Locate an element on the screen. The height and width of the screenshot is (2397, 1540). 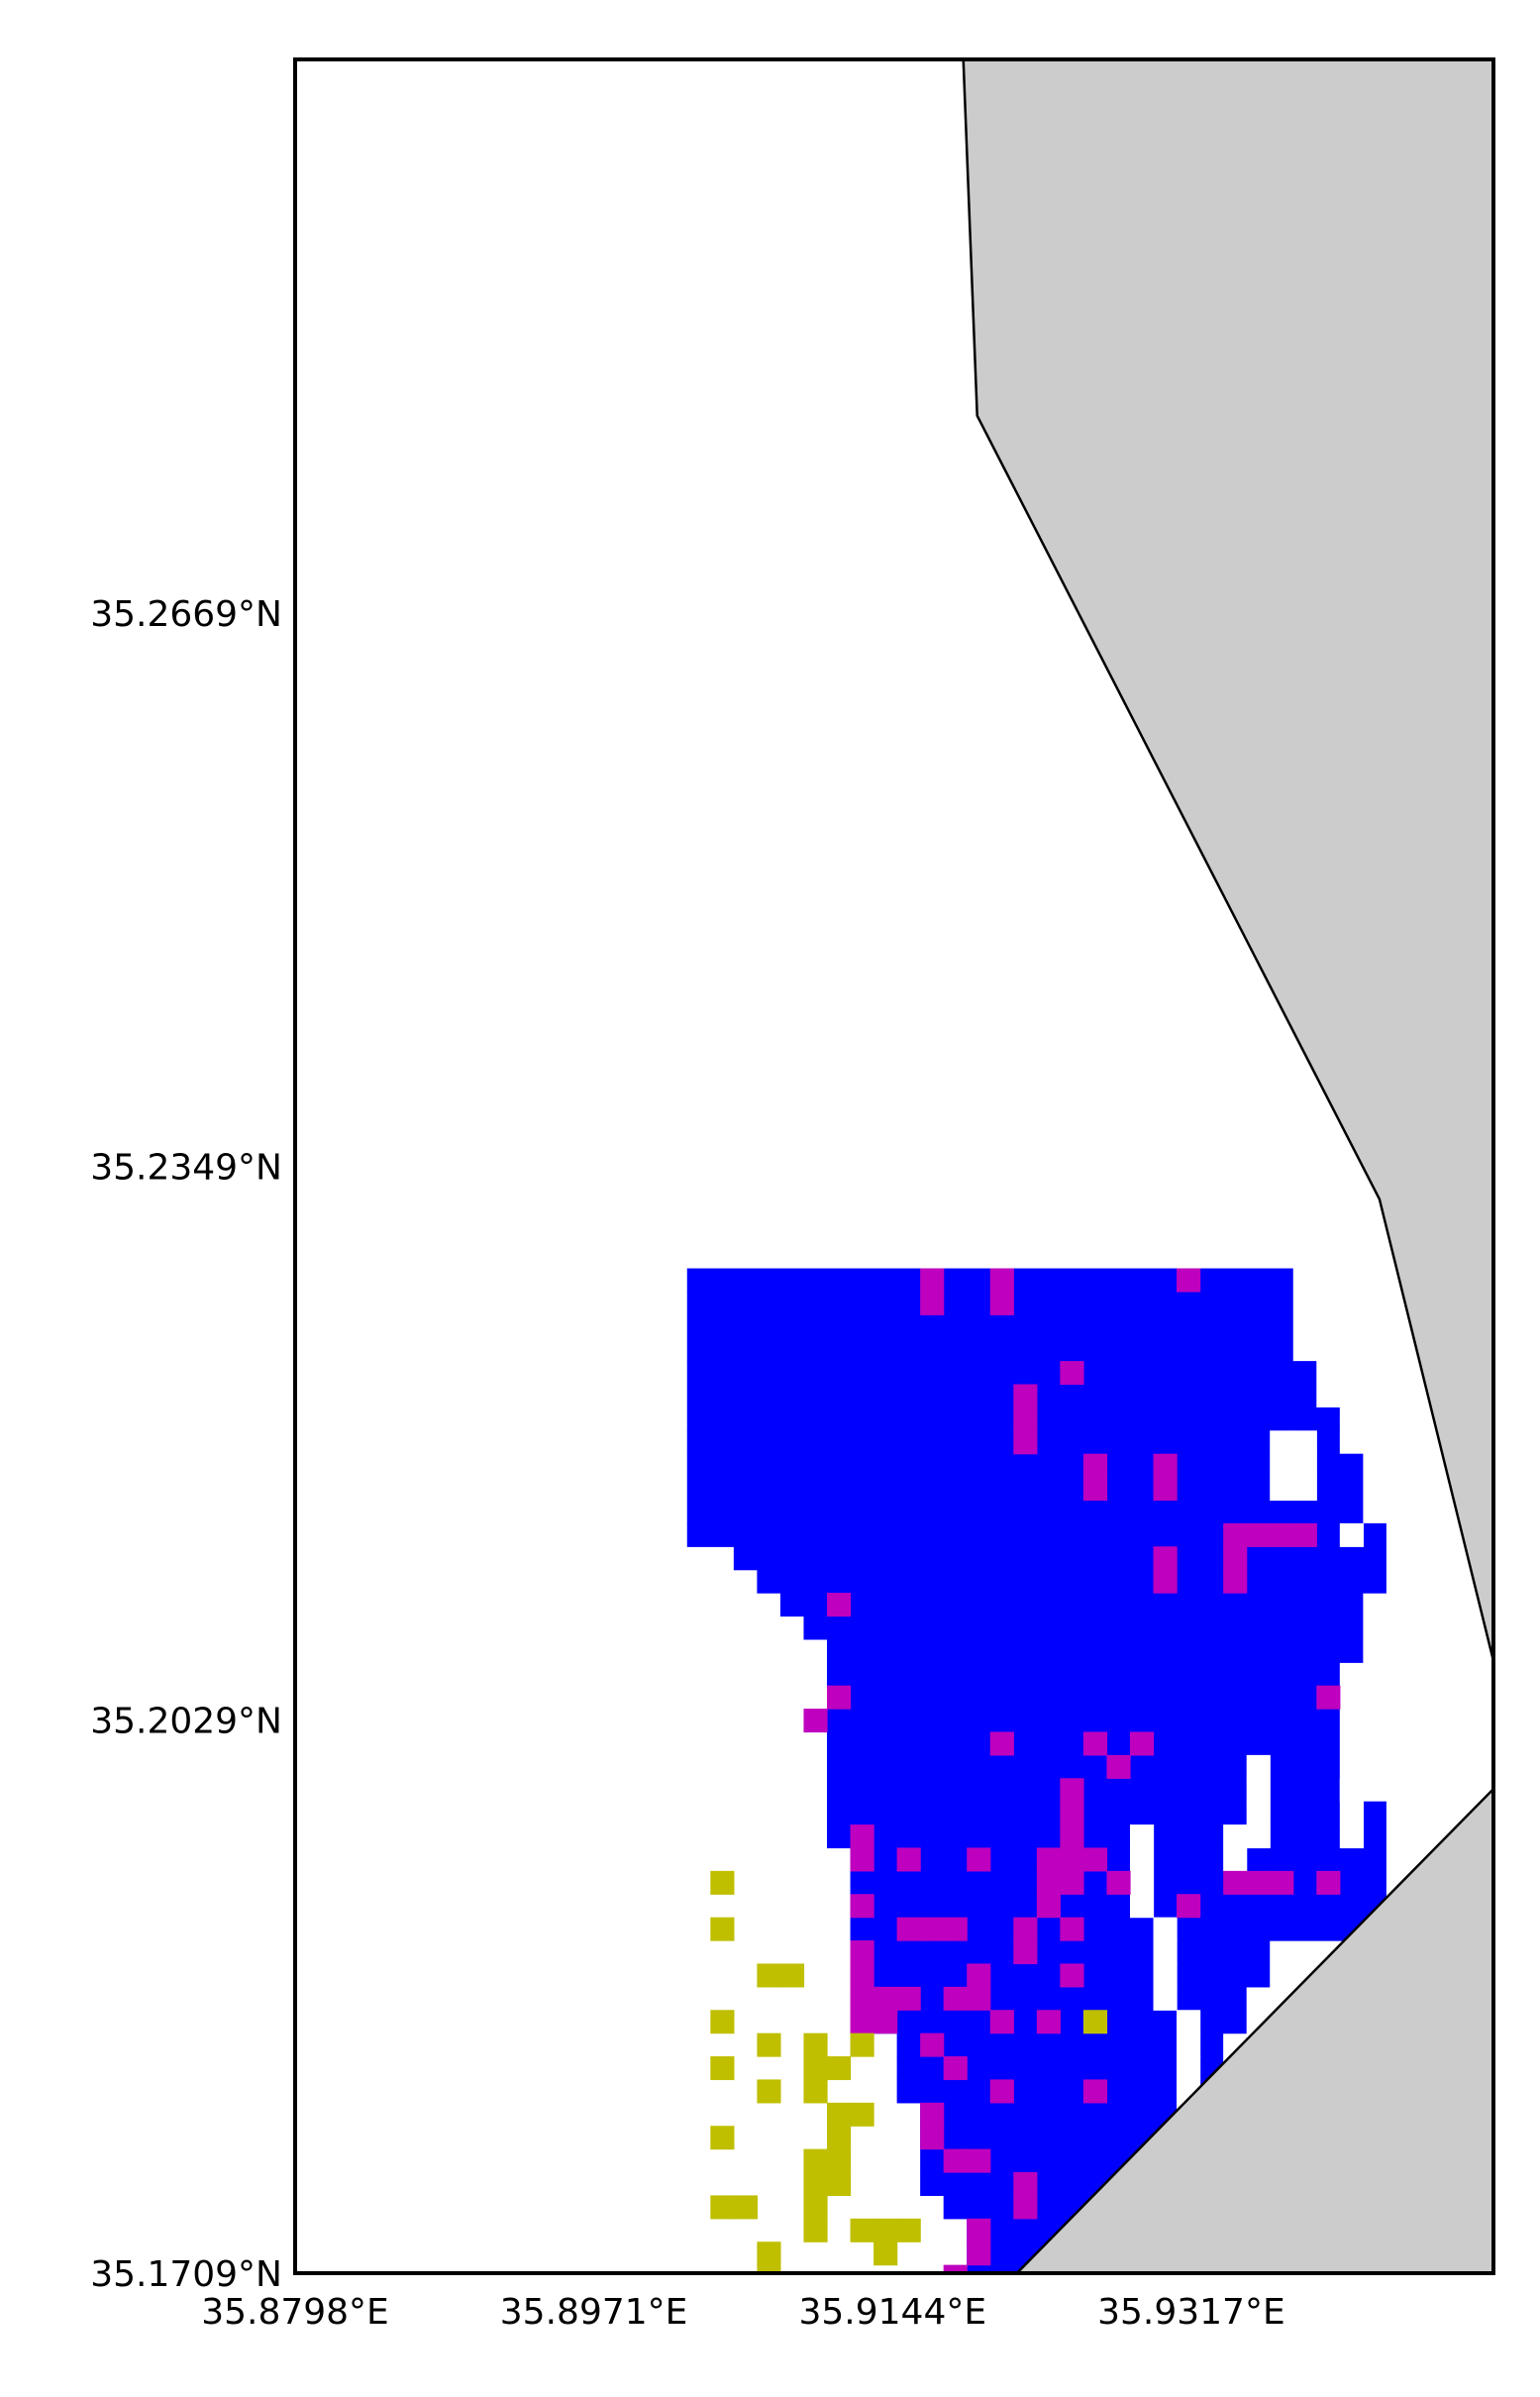
y-tick-label: 35.1709°N is located at coordinates (186, 2274).